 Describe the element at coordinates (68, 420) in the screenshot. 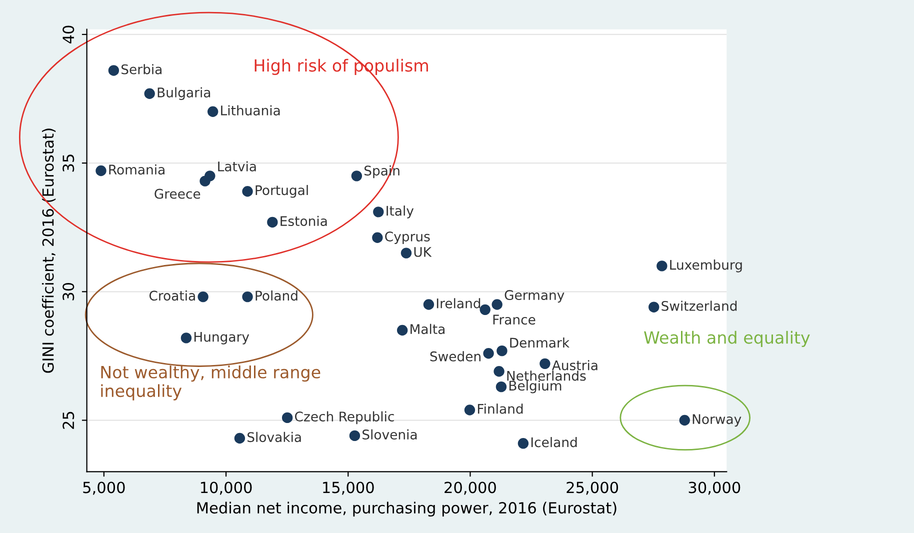

I see `y-tick-label: 25` at that location.